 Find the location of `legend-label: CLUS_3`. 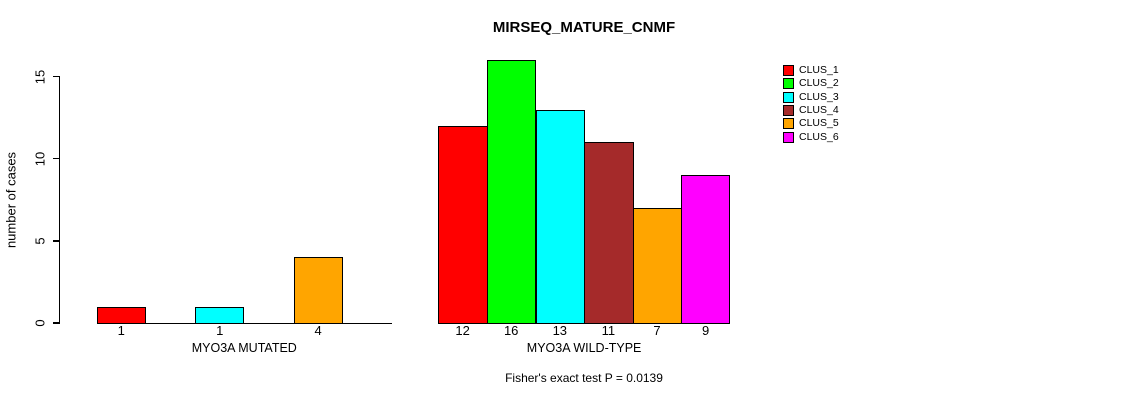

legend-label: CLUS_3 is located at coordinates (819, 96).